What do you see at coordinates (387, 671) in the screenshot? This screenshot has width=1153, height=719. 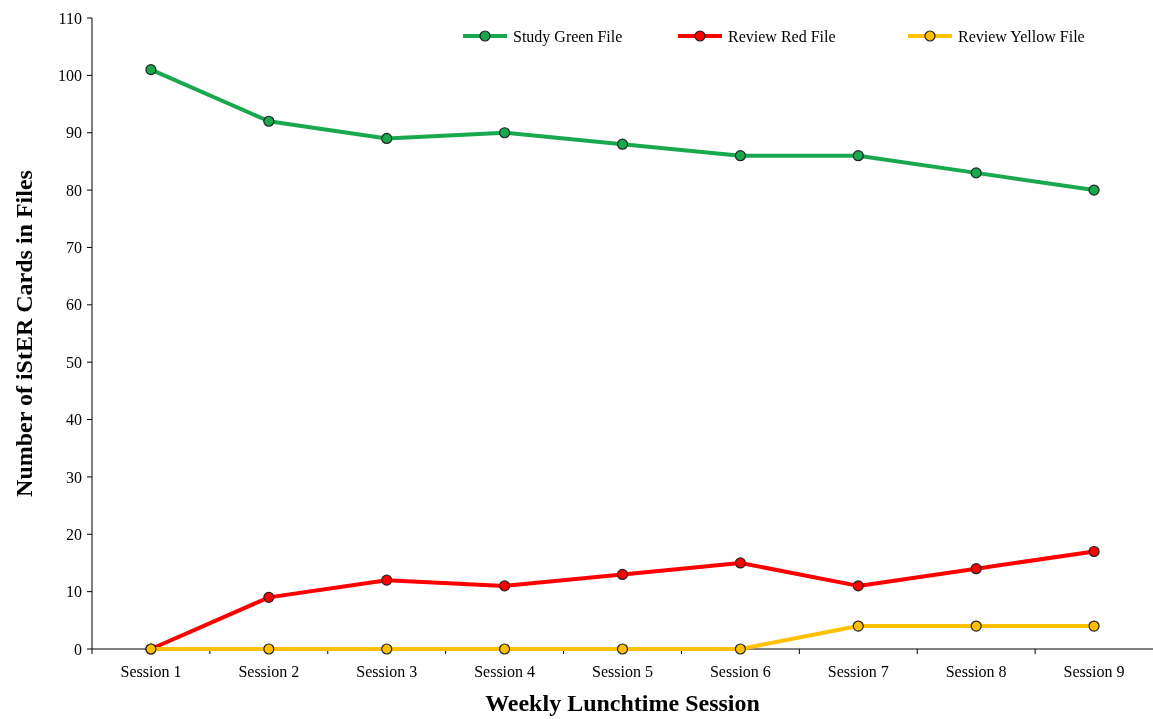 I see `x-tick-label: Session 3` at bounding box center [387, 671].